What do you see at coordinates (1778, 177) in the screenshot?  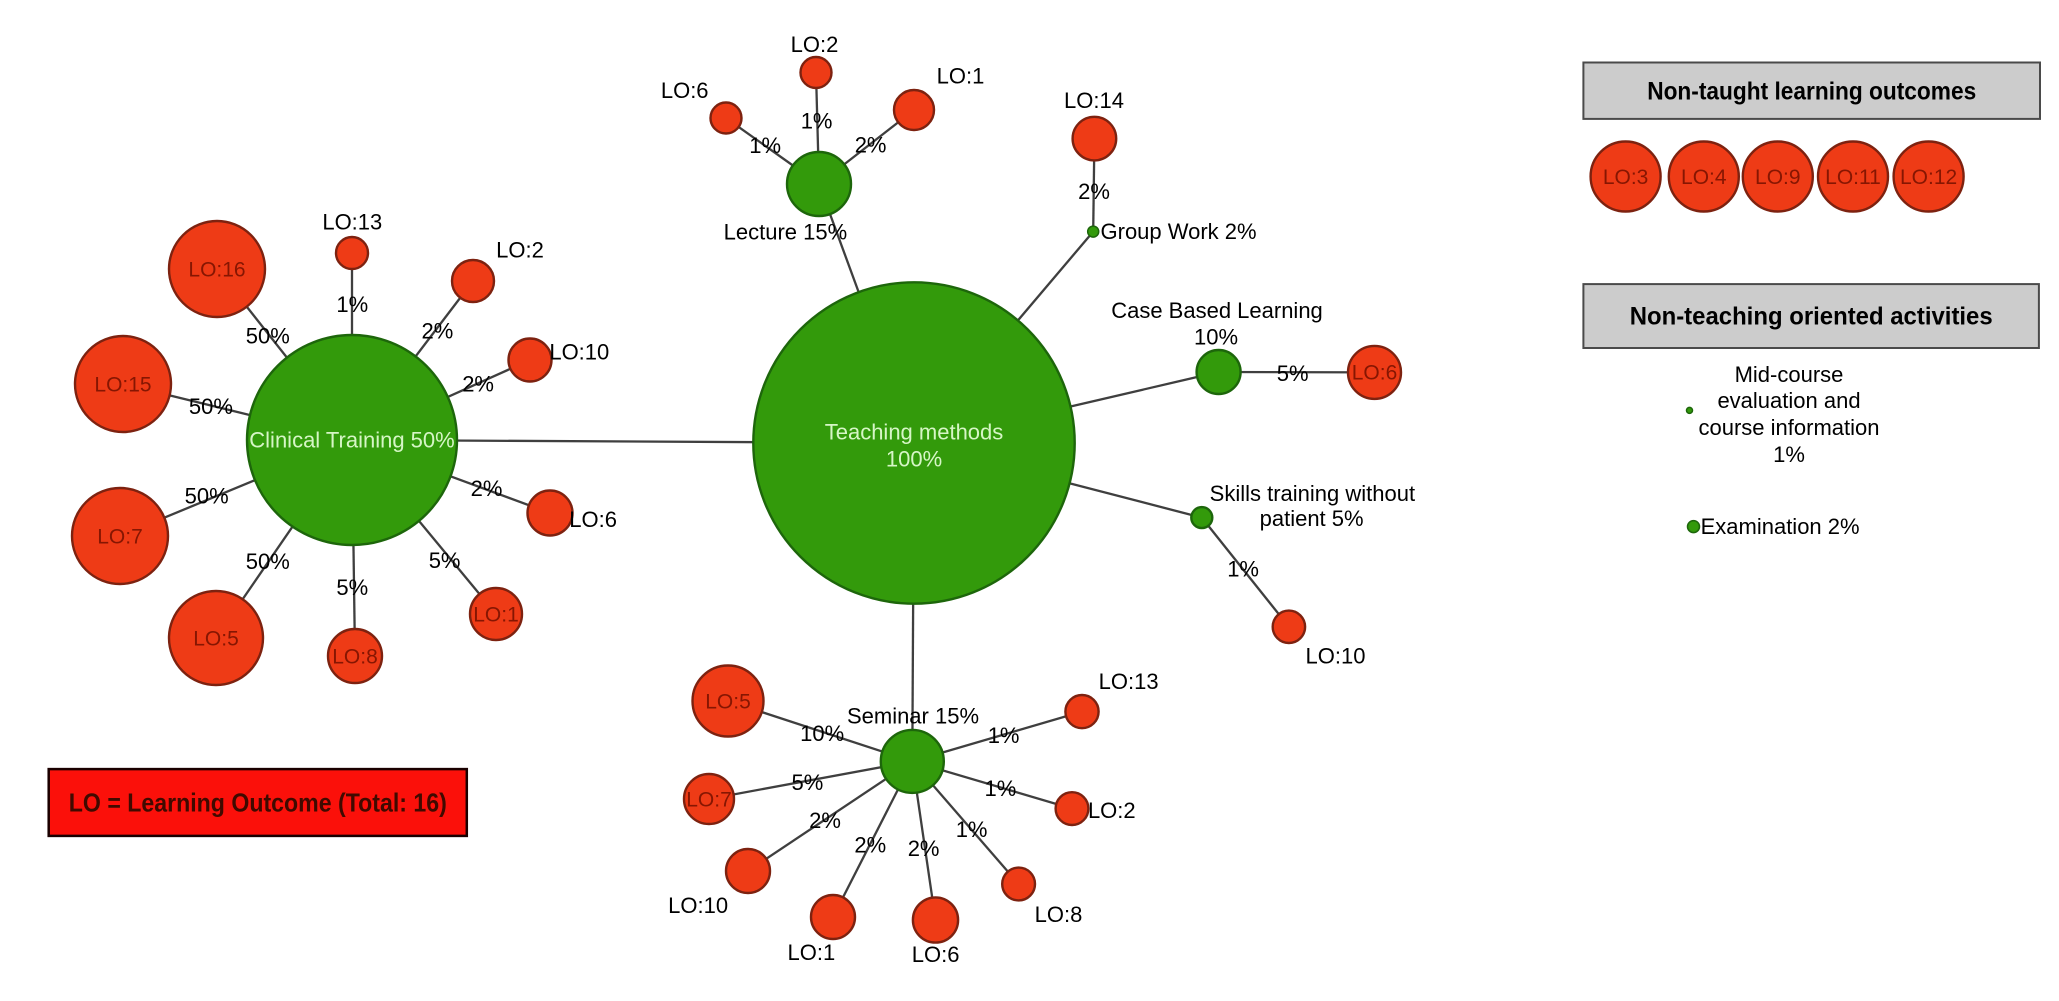 I see `svg-text: LO:9` at bounding box center [1778, 177].